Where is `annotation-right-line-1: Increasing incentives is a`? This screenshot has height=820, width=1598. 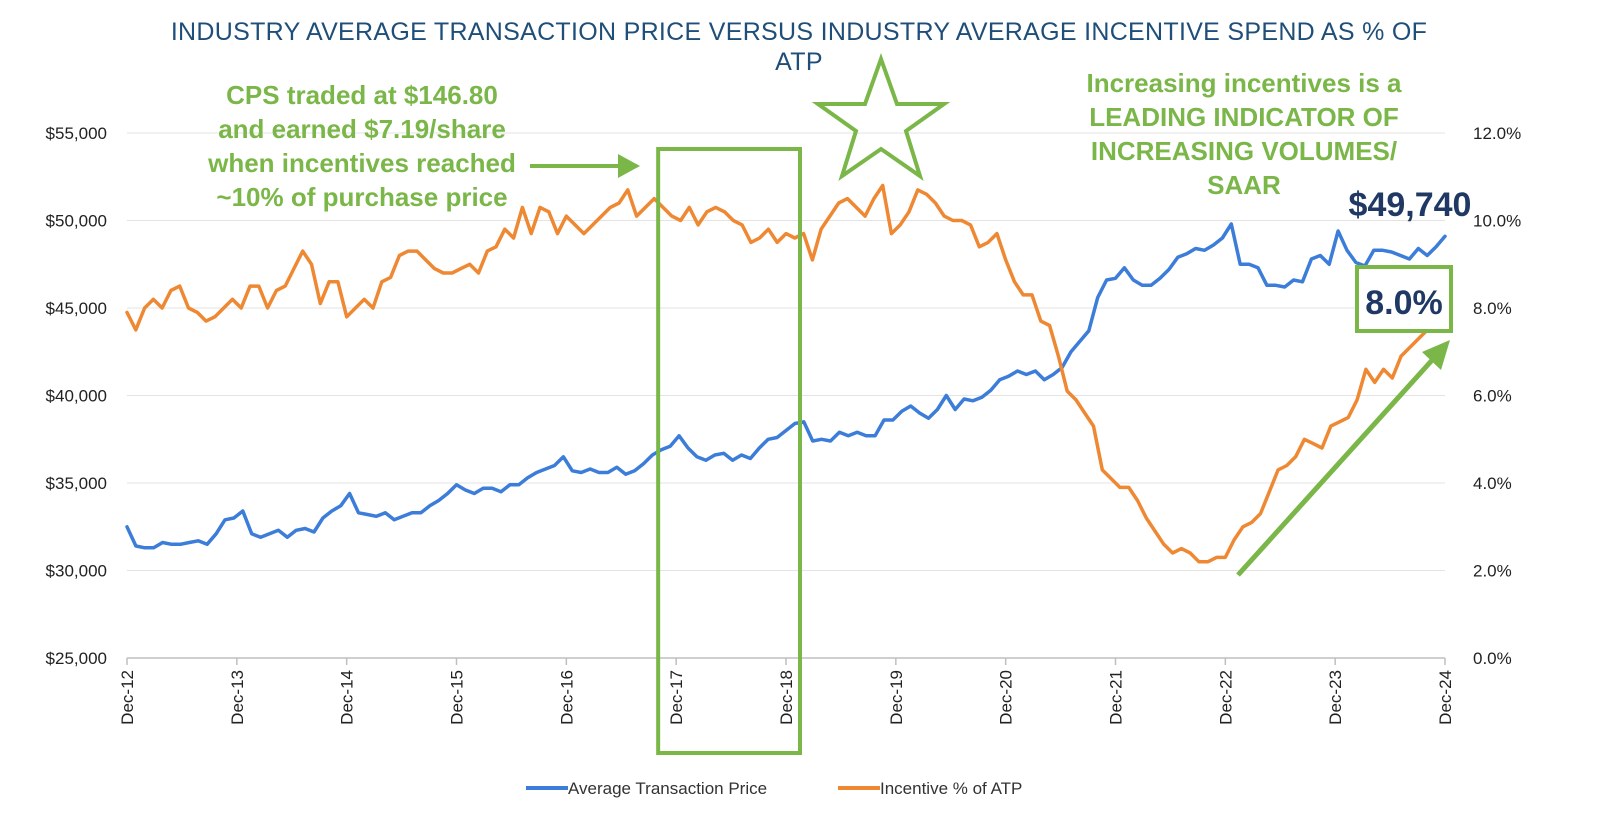
annotation-right-line-1: Increasing incentives is a is located at coordinates (1244, 83).